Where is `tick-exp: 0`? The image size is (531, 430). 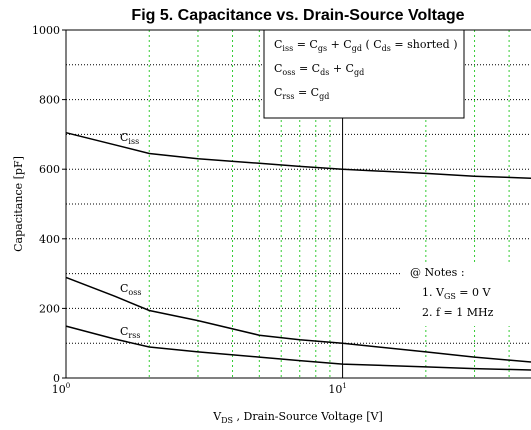
tick-exp: 0 is located at coordinates (68, 386).